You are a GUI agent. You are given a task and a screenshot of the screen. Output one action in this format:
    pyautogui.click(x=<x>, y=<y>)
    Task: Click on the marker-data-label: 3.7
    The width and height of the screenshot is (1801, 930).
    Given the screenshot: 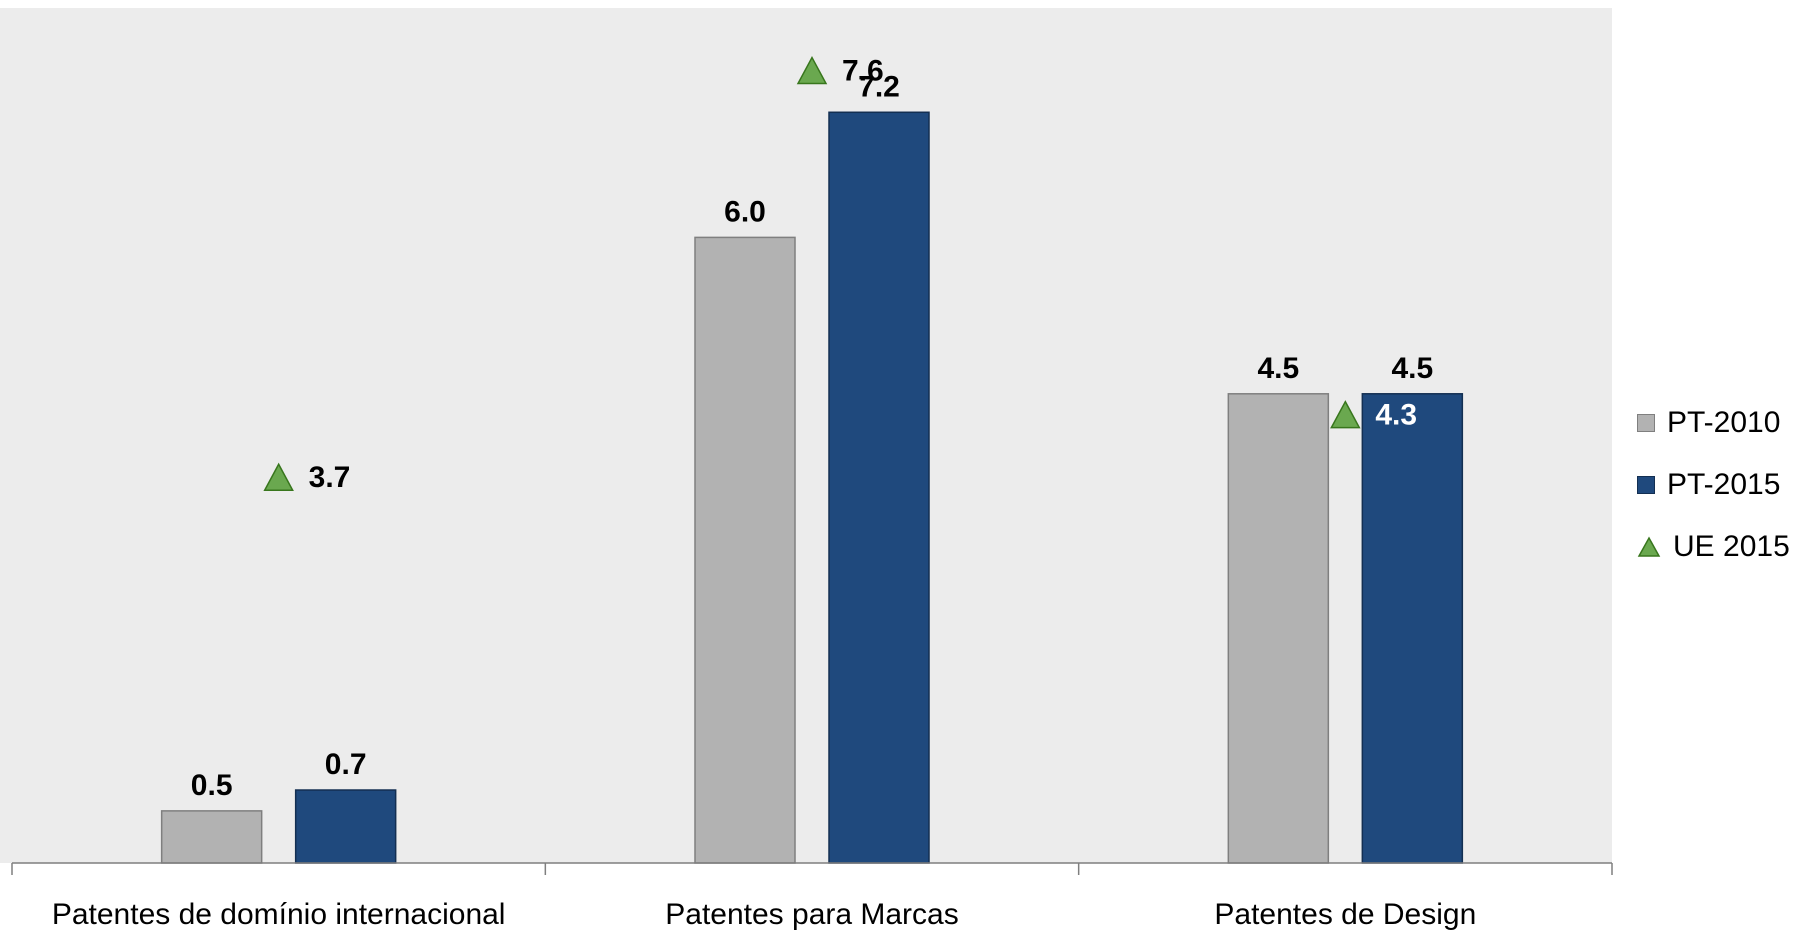 What is the action you would take?
    pyautogui.click(x=330, y=477)
    